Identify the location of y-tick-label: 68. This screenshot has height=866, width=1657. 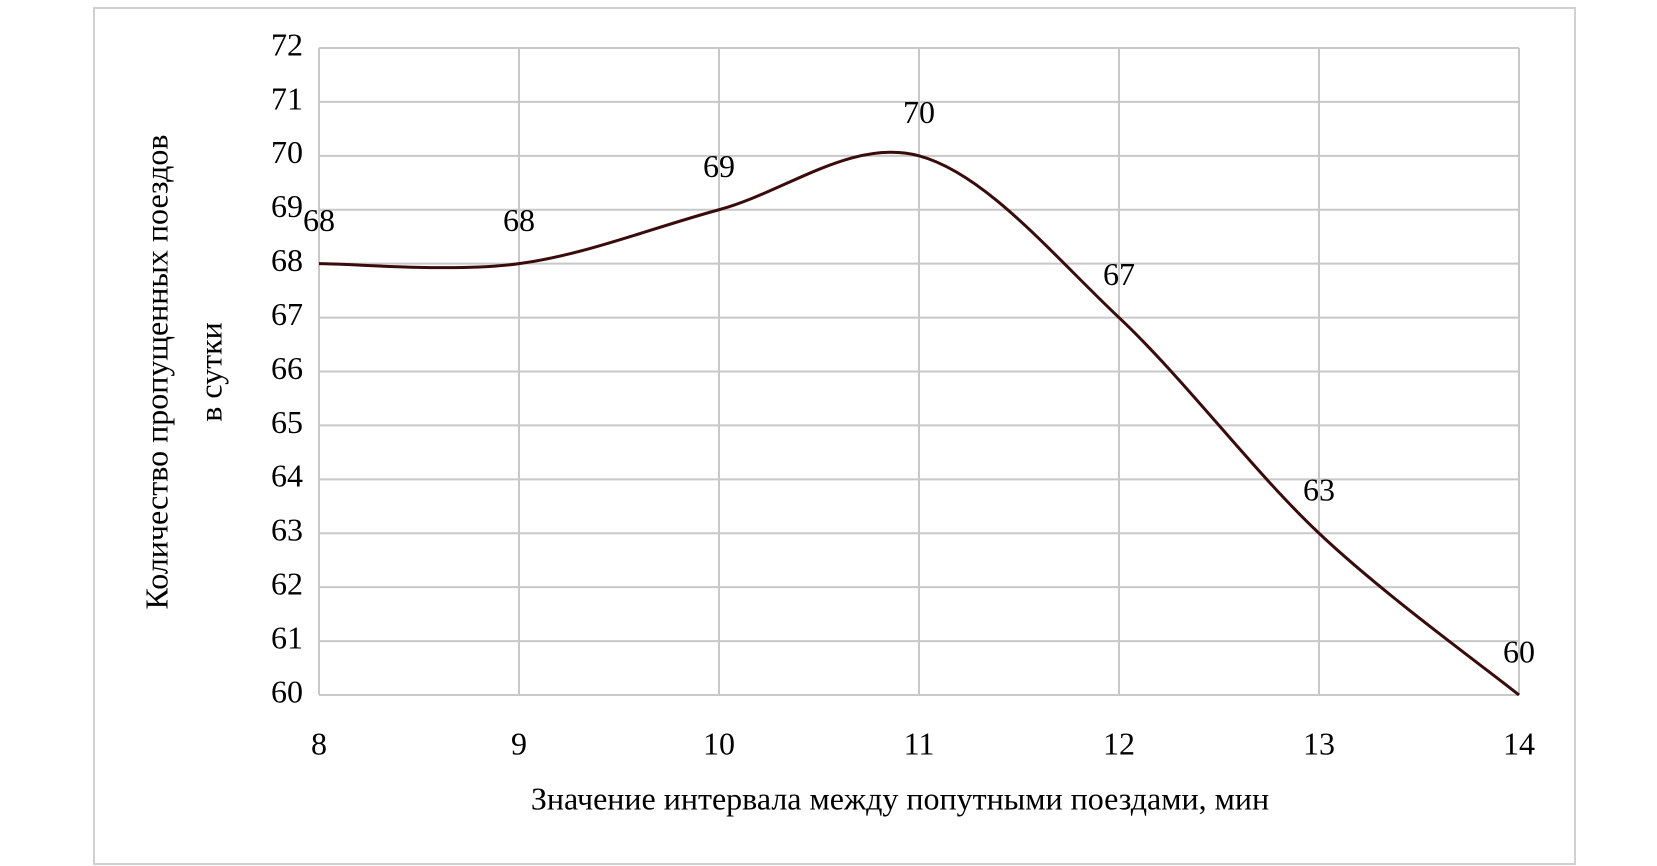
(287, 260).